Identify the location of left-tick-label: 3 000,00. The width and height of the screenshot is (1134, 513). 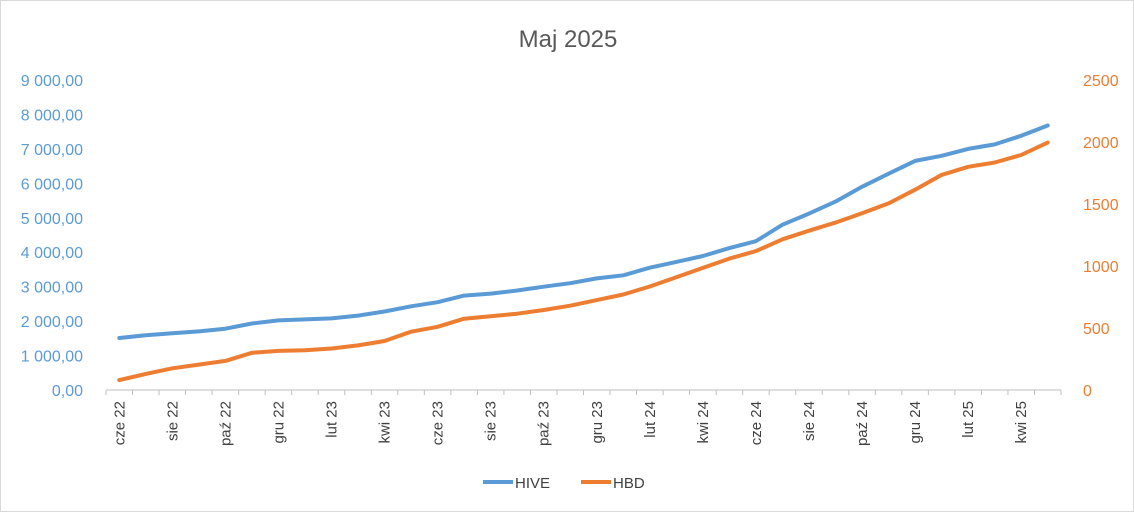
(52, 288).